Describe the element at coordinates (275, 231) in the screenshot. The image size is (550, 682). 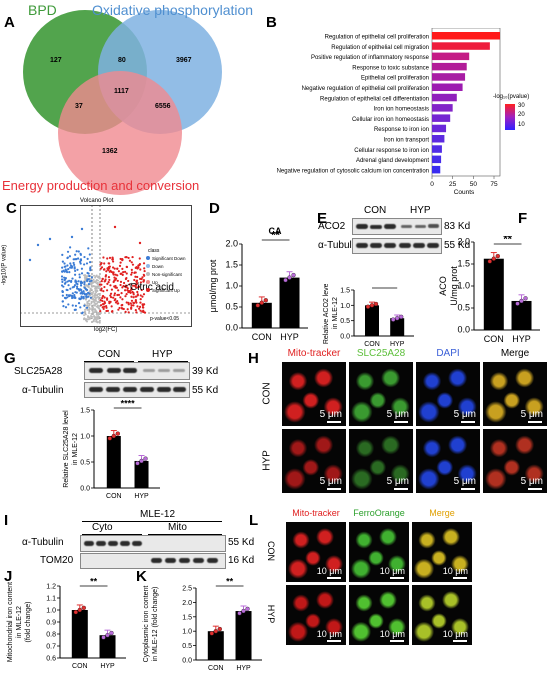
I see `chart-title: CA` at that location.